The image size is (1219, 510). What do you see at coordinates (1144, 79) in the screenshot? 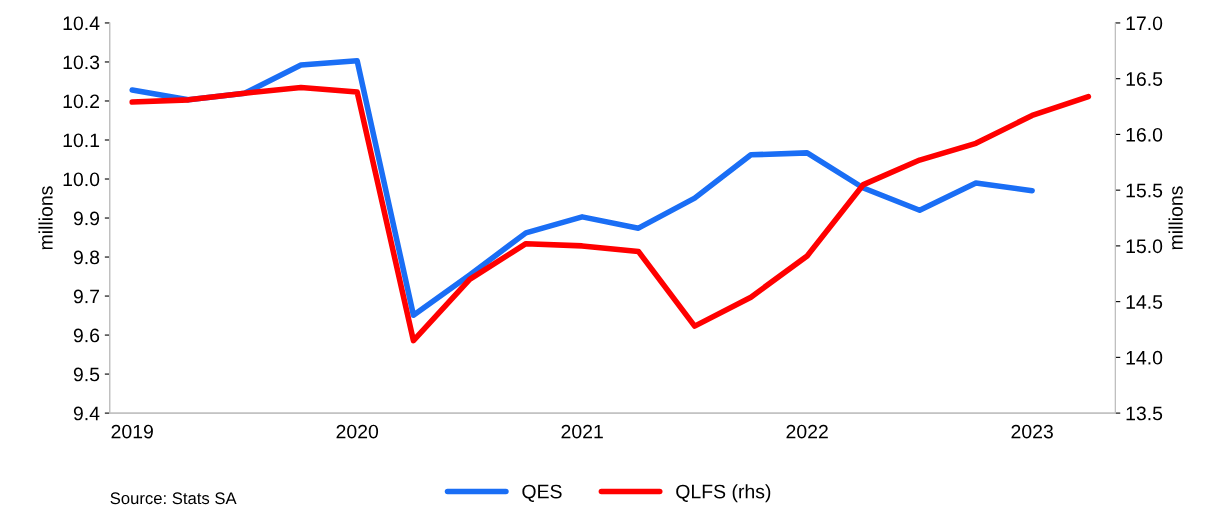
I see `y2-tick-label: 16.5` at bounding box center [1144, 79].